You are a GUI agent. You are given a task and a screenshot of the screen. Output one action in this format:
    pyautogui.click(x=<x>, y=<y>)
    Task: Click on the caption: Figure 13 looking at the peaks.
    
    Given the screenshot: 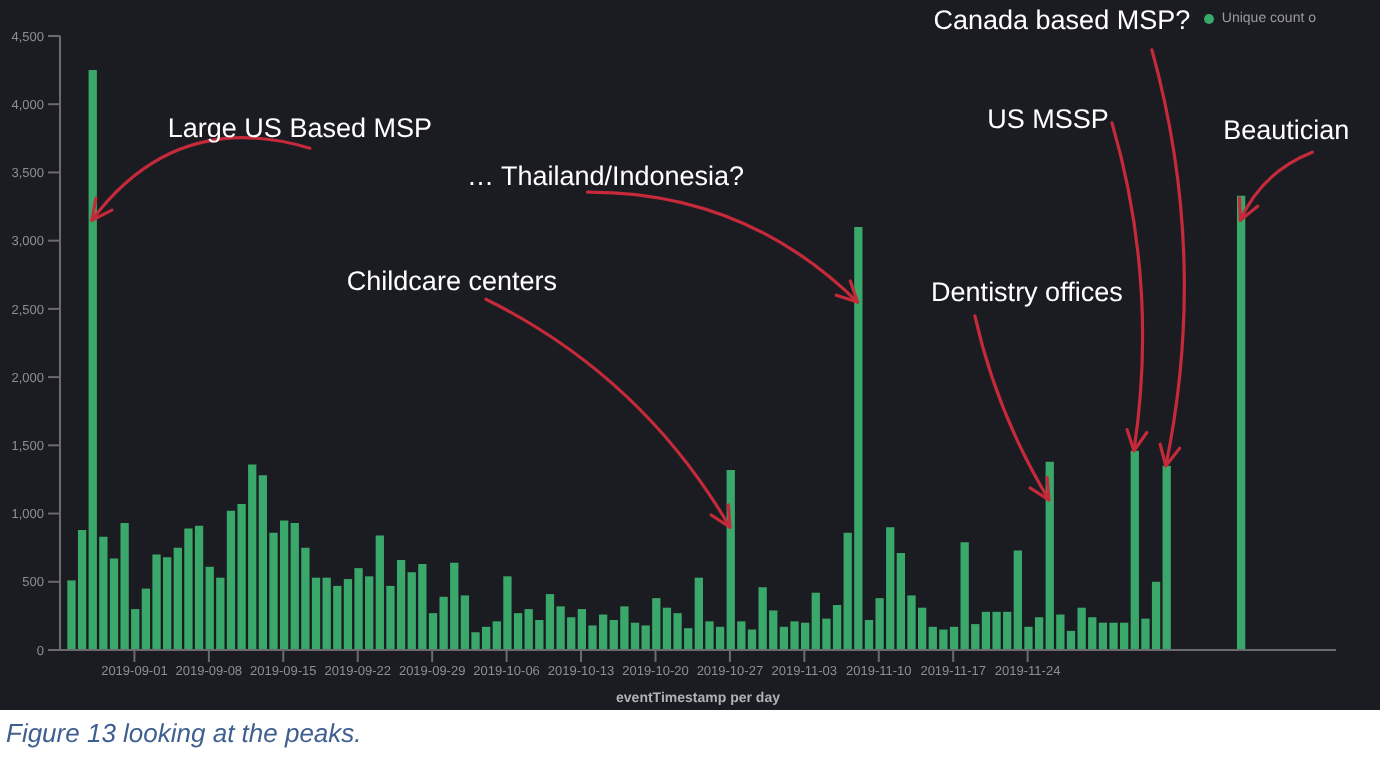 What is the action you would take?
    pyautogui.click(x=185, y=733)
    